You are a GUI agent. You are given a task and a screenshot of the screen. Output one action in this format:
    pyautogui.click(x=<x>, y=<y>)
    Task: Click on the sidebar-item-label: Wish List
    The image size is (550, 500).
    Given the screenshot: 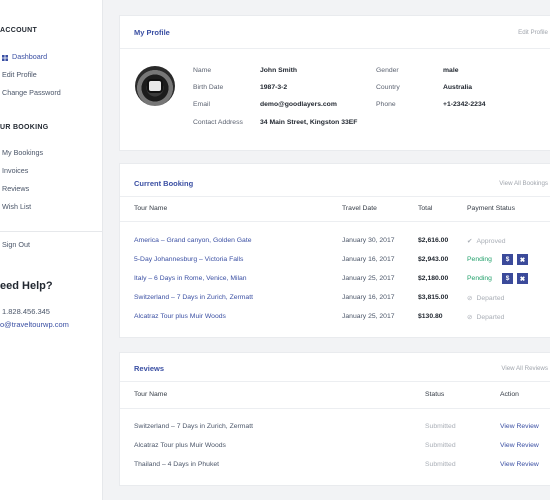 What is the action you would take?
    pyautogui.click(x=17, y=206)
    